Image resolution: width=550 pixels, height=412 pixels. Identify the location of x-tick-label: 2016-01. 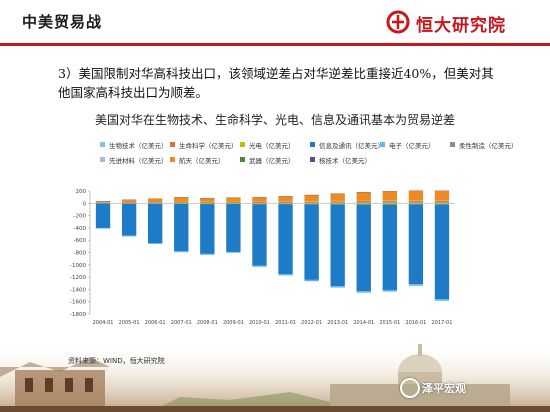
(415, 323).